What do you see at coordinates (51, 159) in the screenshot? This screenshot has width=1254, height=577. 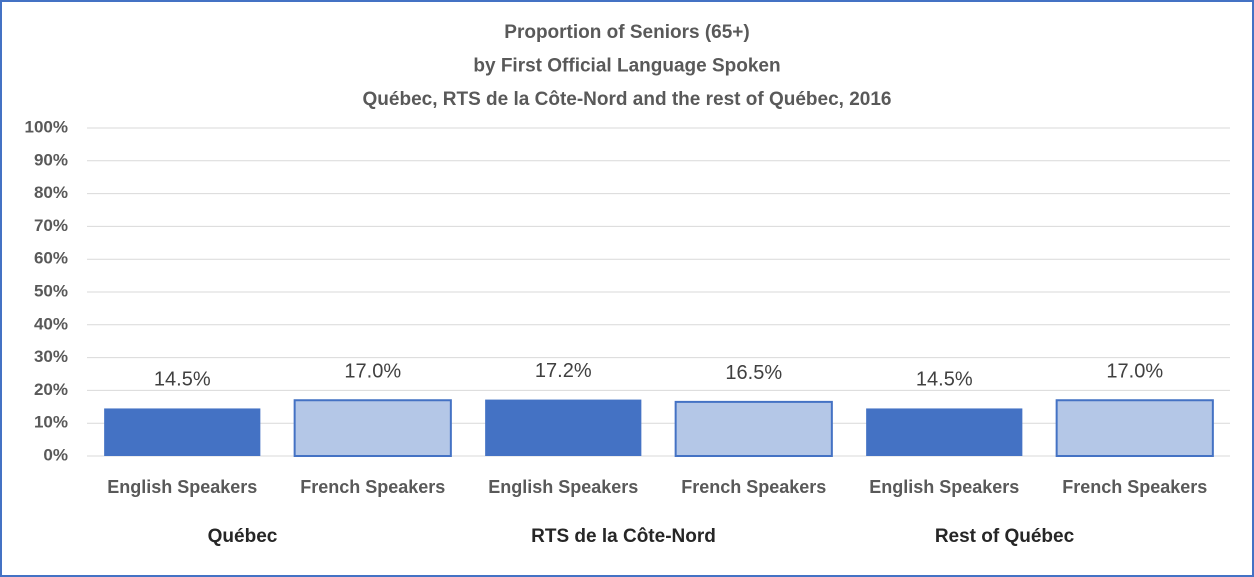 I see `y-tick-label: 90%` at bounding box center [51, 159].